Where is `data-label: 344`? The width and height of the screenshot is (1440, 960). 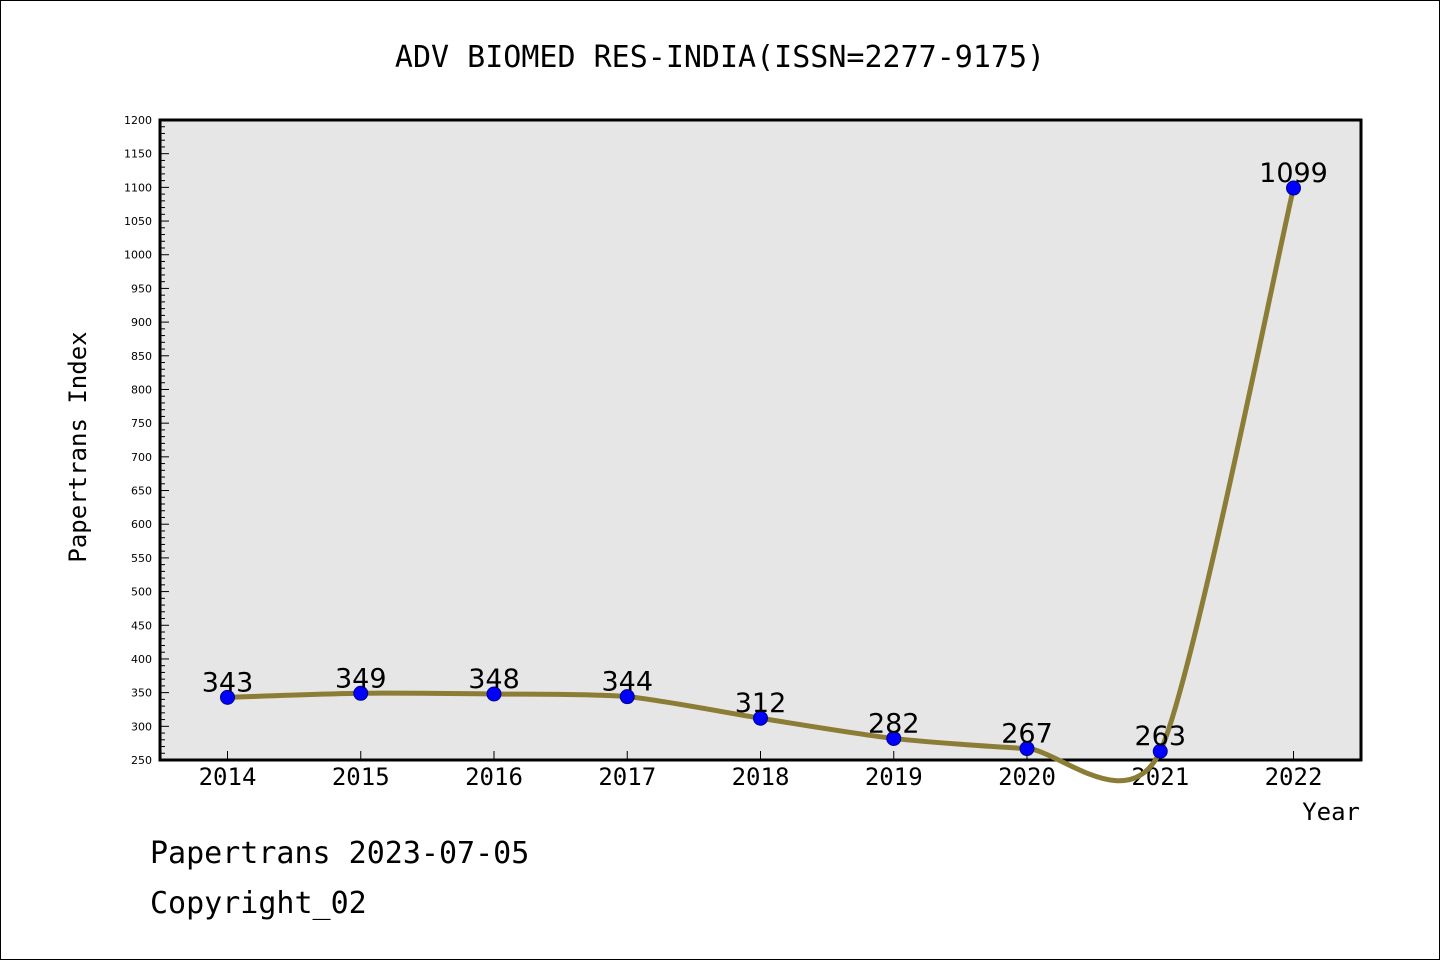 data-label: 344 is located at coordinates (627, 682).